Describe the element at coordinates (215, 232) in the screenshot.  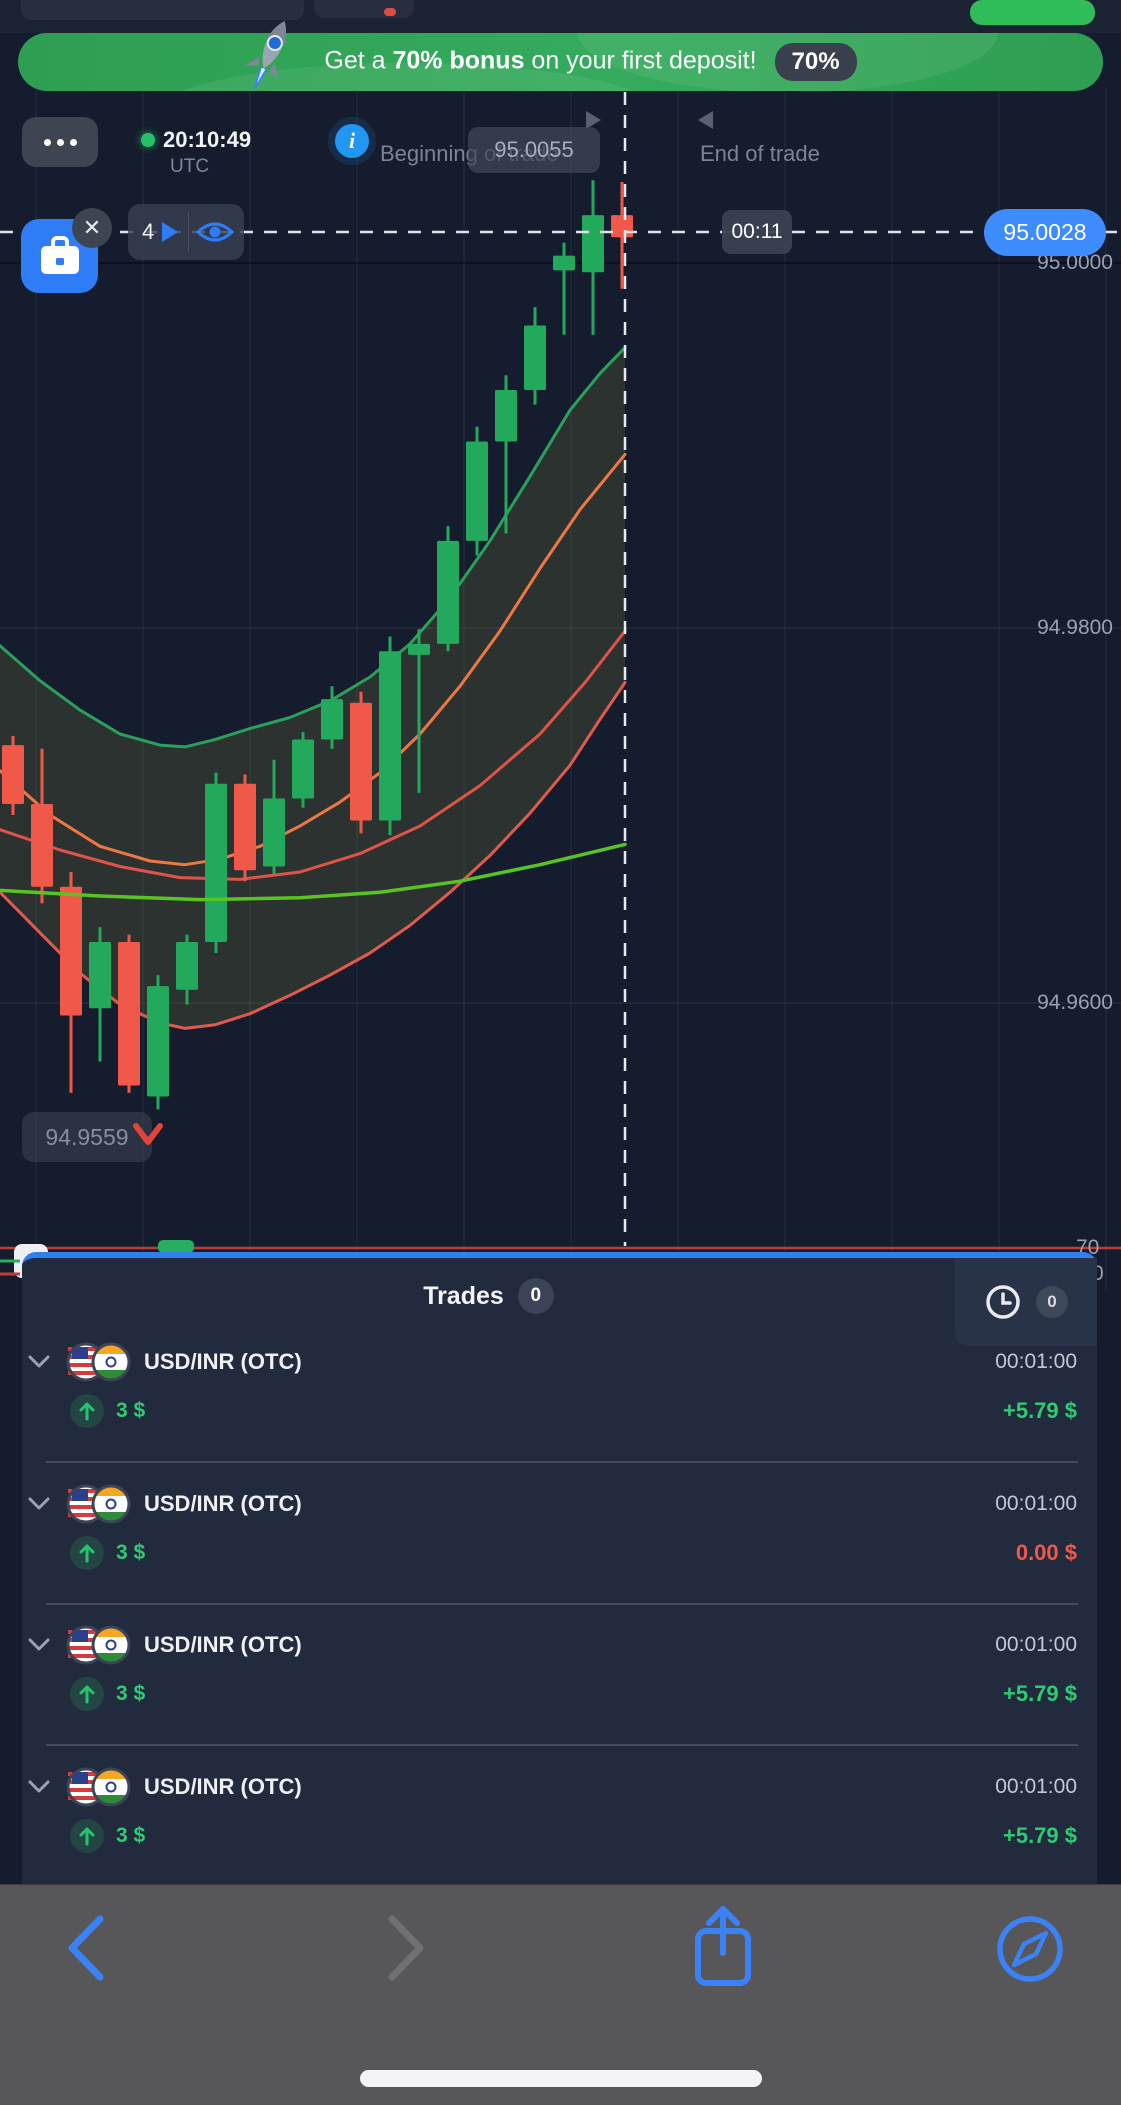
I see `eye-icon` at that location.